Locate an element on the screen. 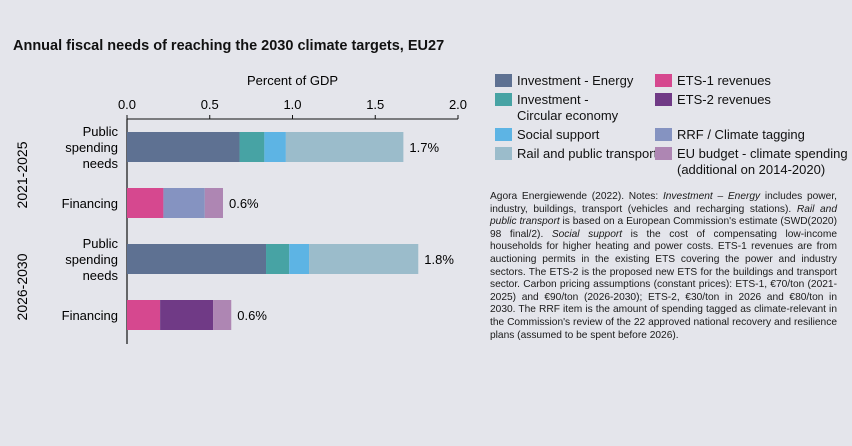 This screenshot has height=446, width=852. legend-item: Investment - Circular economy is located at coordinates (556, 108).